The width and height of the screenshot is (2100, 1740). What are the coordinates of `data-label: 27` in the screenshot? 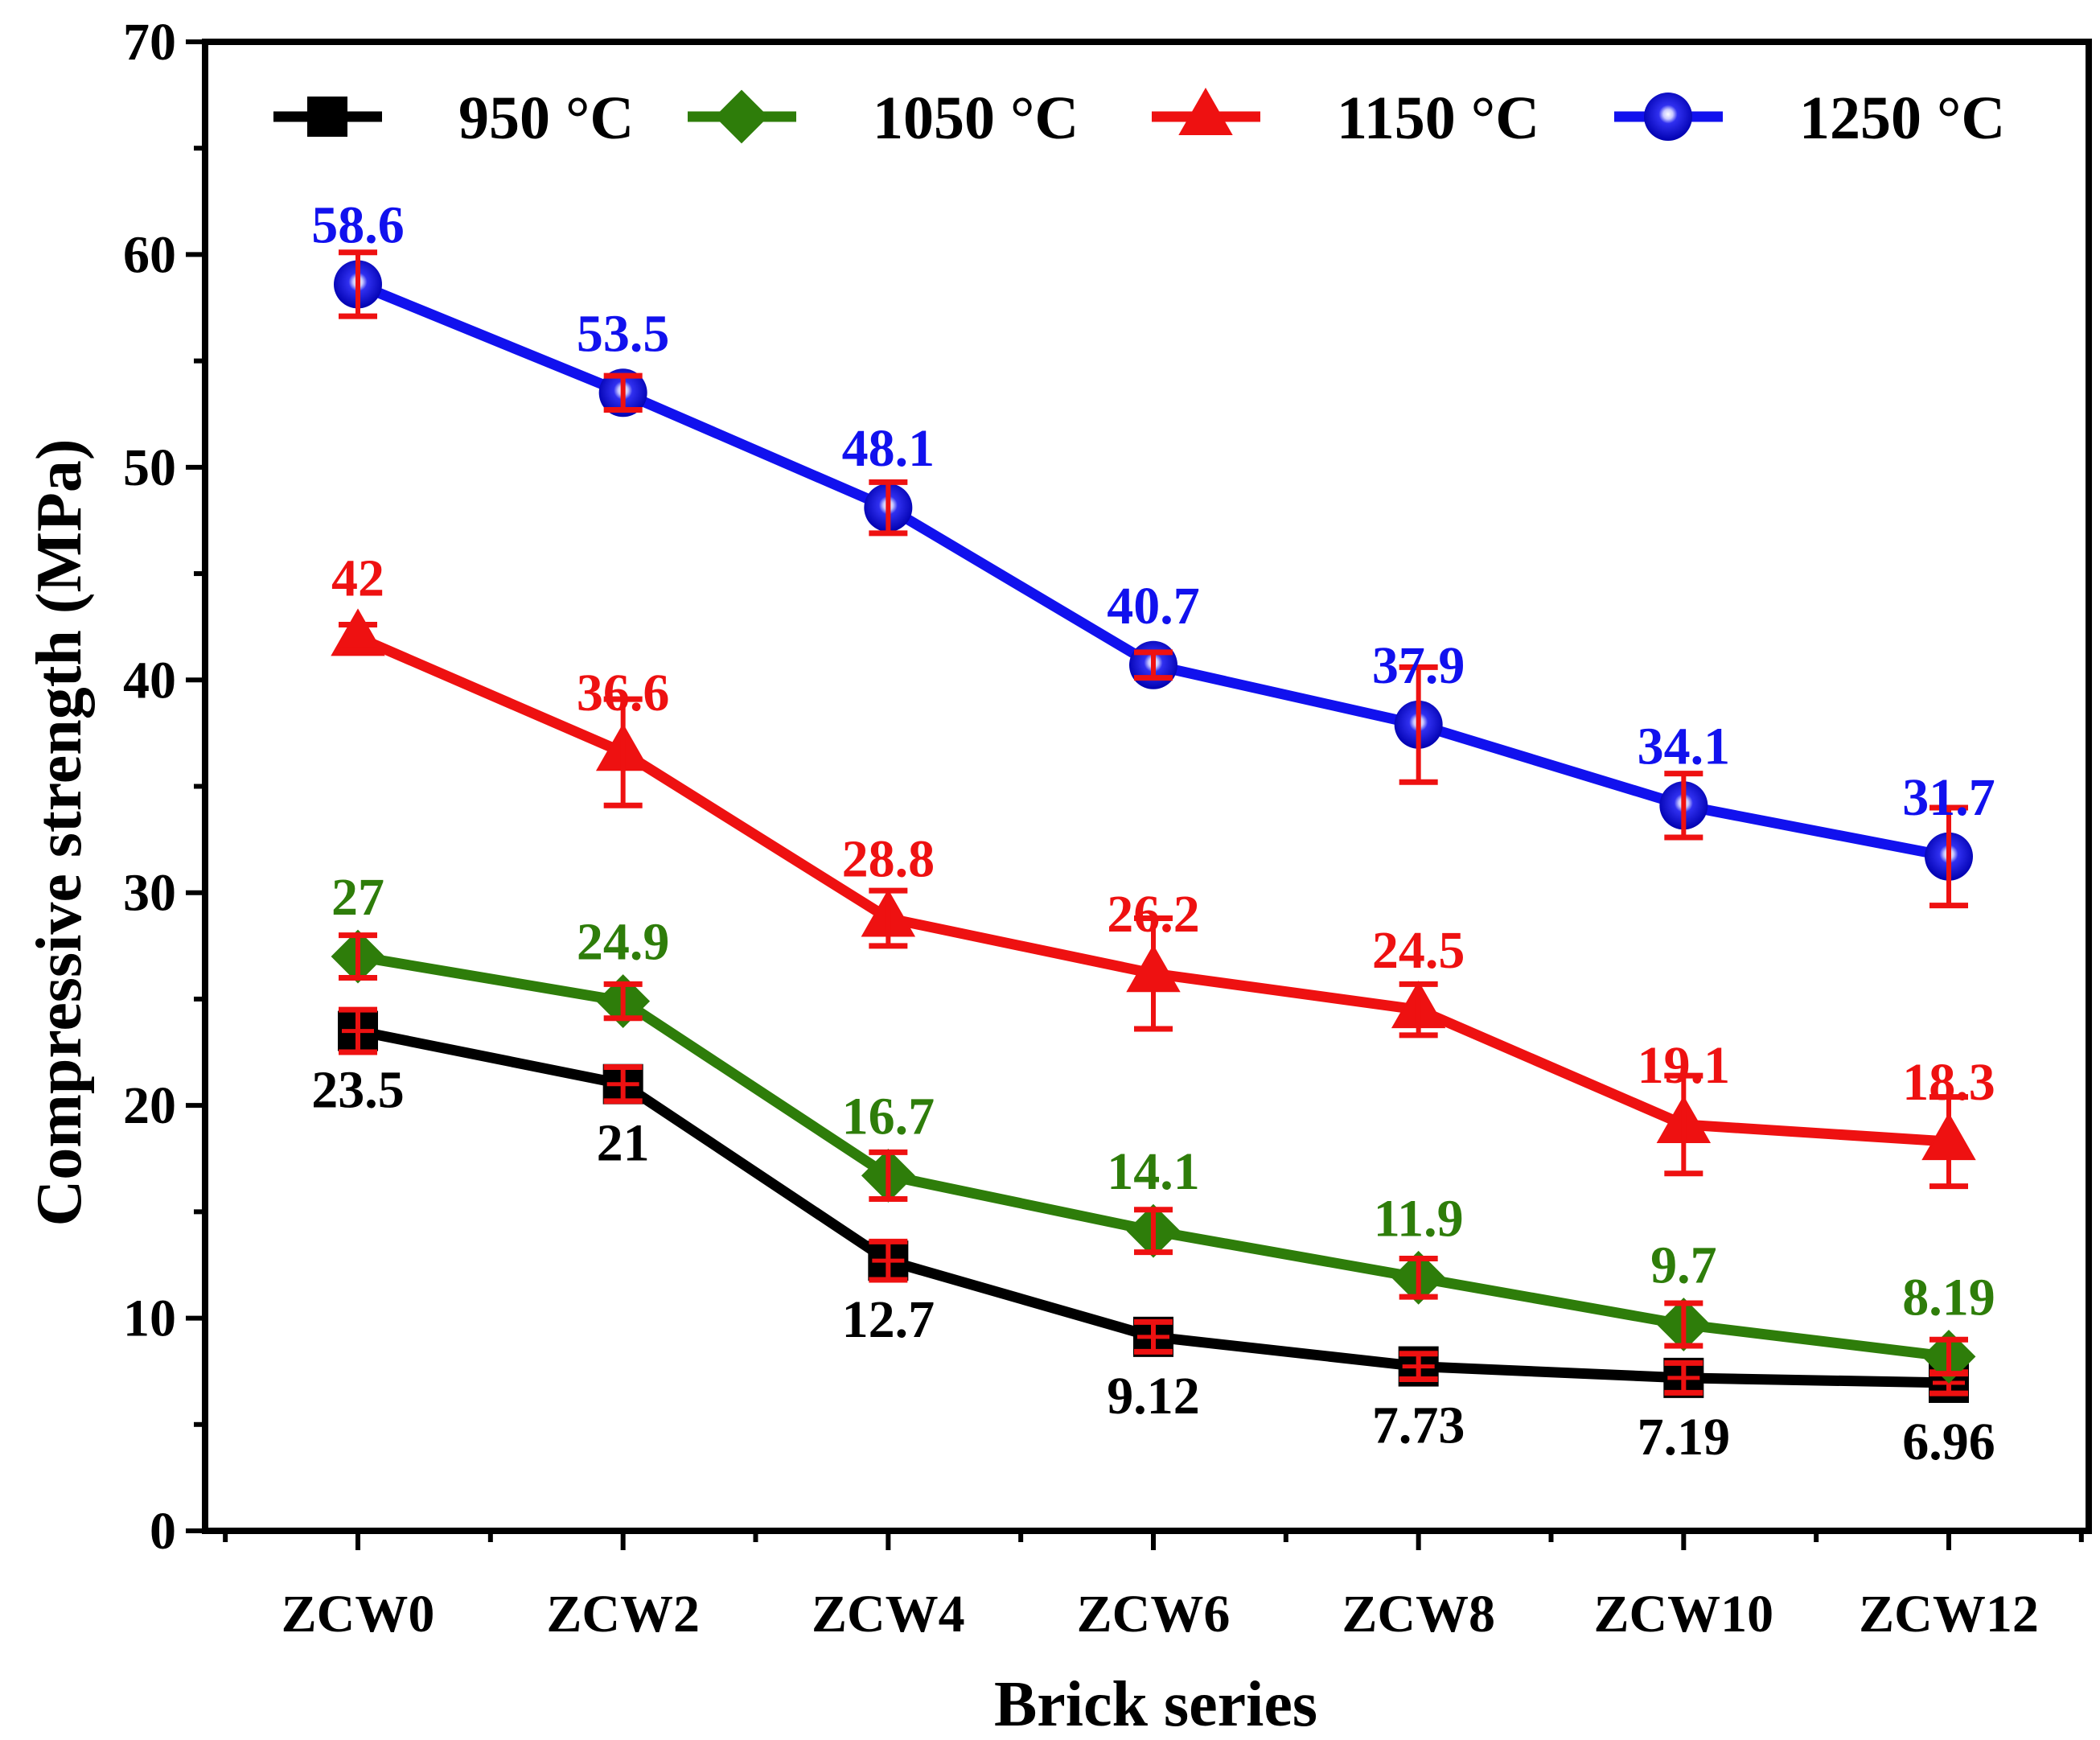 It's located at (357, 897).